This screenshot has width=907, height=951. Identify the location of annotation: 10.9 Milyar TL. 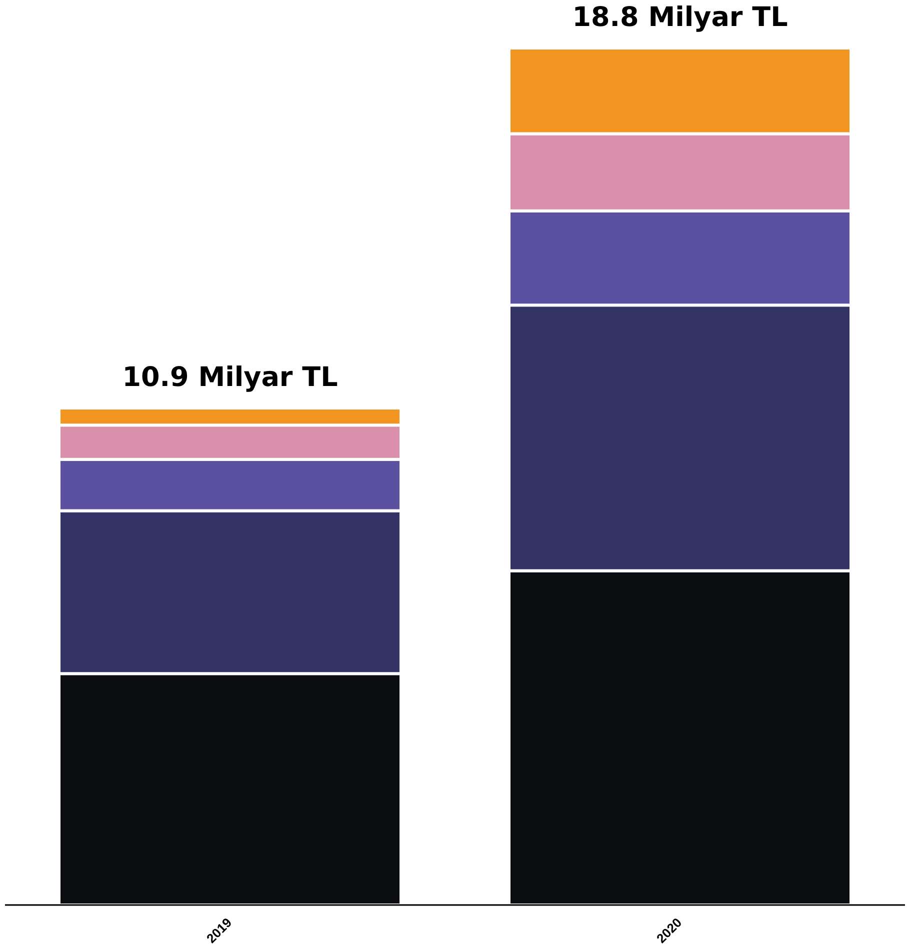
(230, 377).